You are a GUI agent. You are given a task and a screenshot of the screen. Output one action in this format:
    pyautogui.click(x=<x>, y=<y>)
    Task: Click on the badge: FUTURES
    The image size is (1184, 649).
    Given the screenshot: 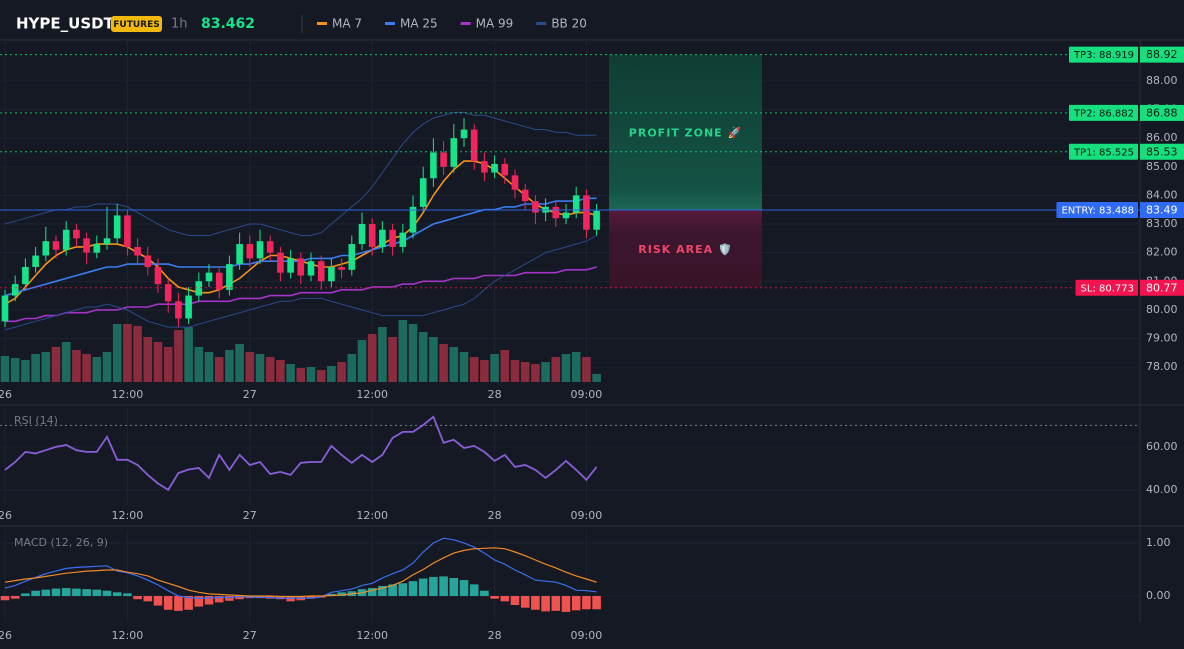 What is the action you would take?
    pyautogui.click(x=136, y=25)
    